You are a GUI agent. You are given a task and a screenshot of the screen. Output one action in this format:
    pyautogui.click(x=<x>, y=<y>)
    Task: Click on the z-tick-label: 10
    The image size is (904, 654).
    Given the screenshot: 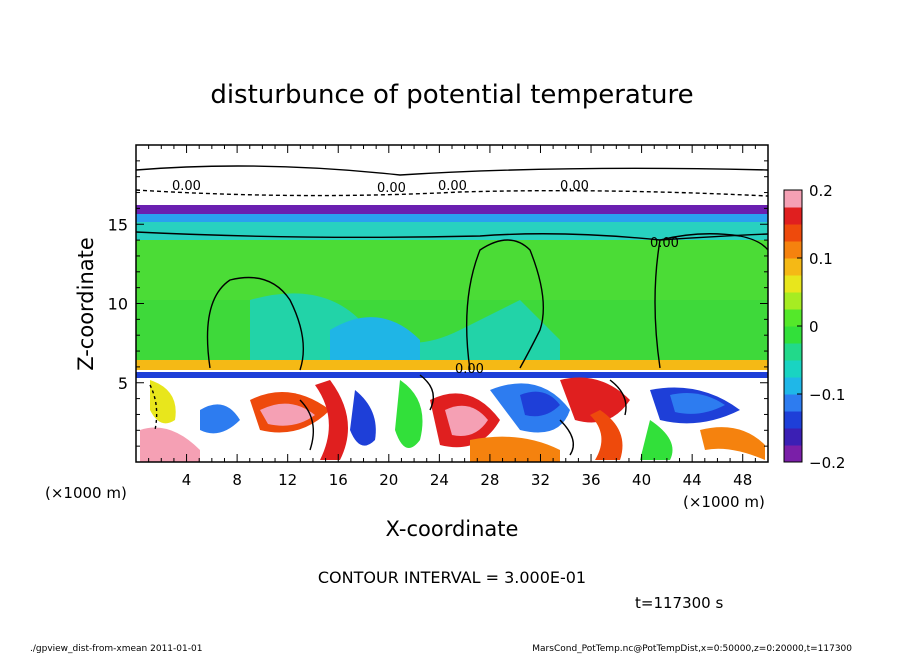 What is the action you would take?
    pyautogui.click(x=118, y=304)
    